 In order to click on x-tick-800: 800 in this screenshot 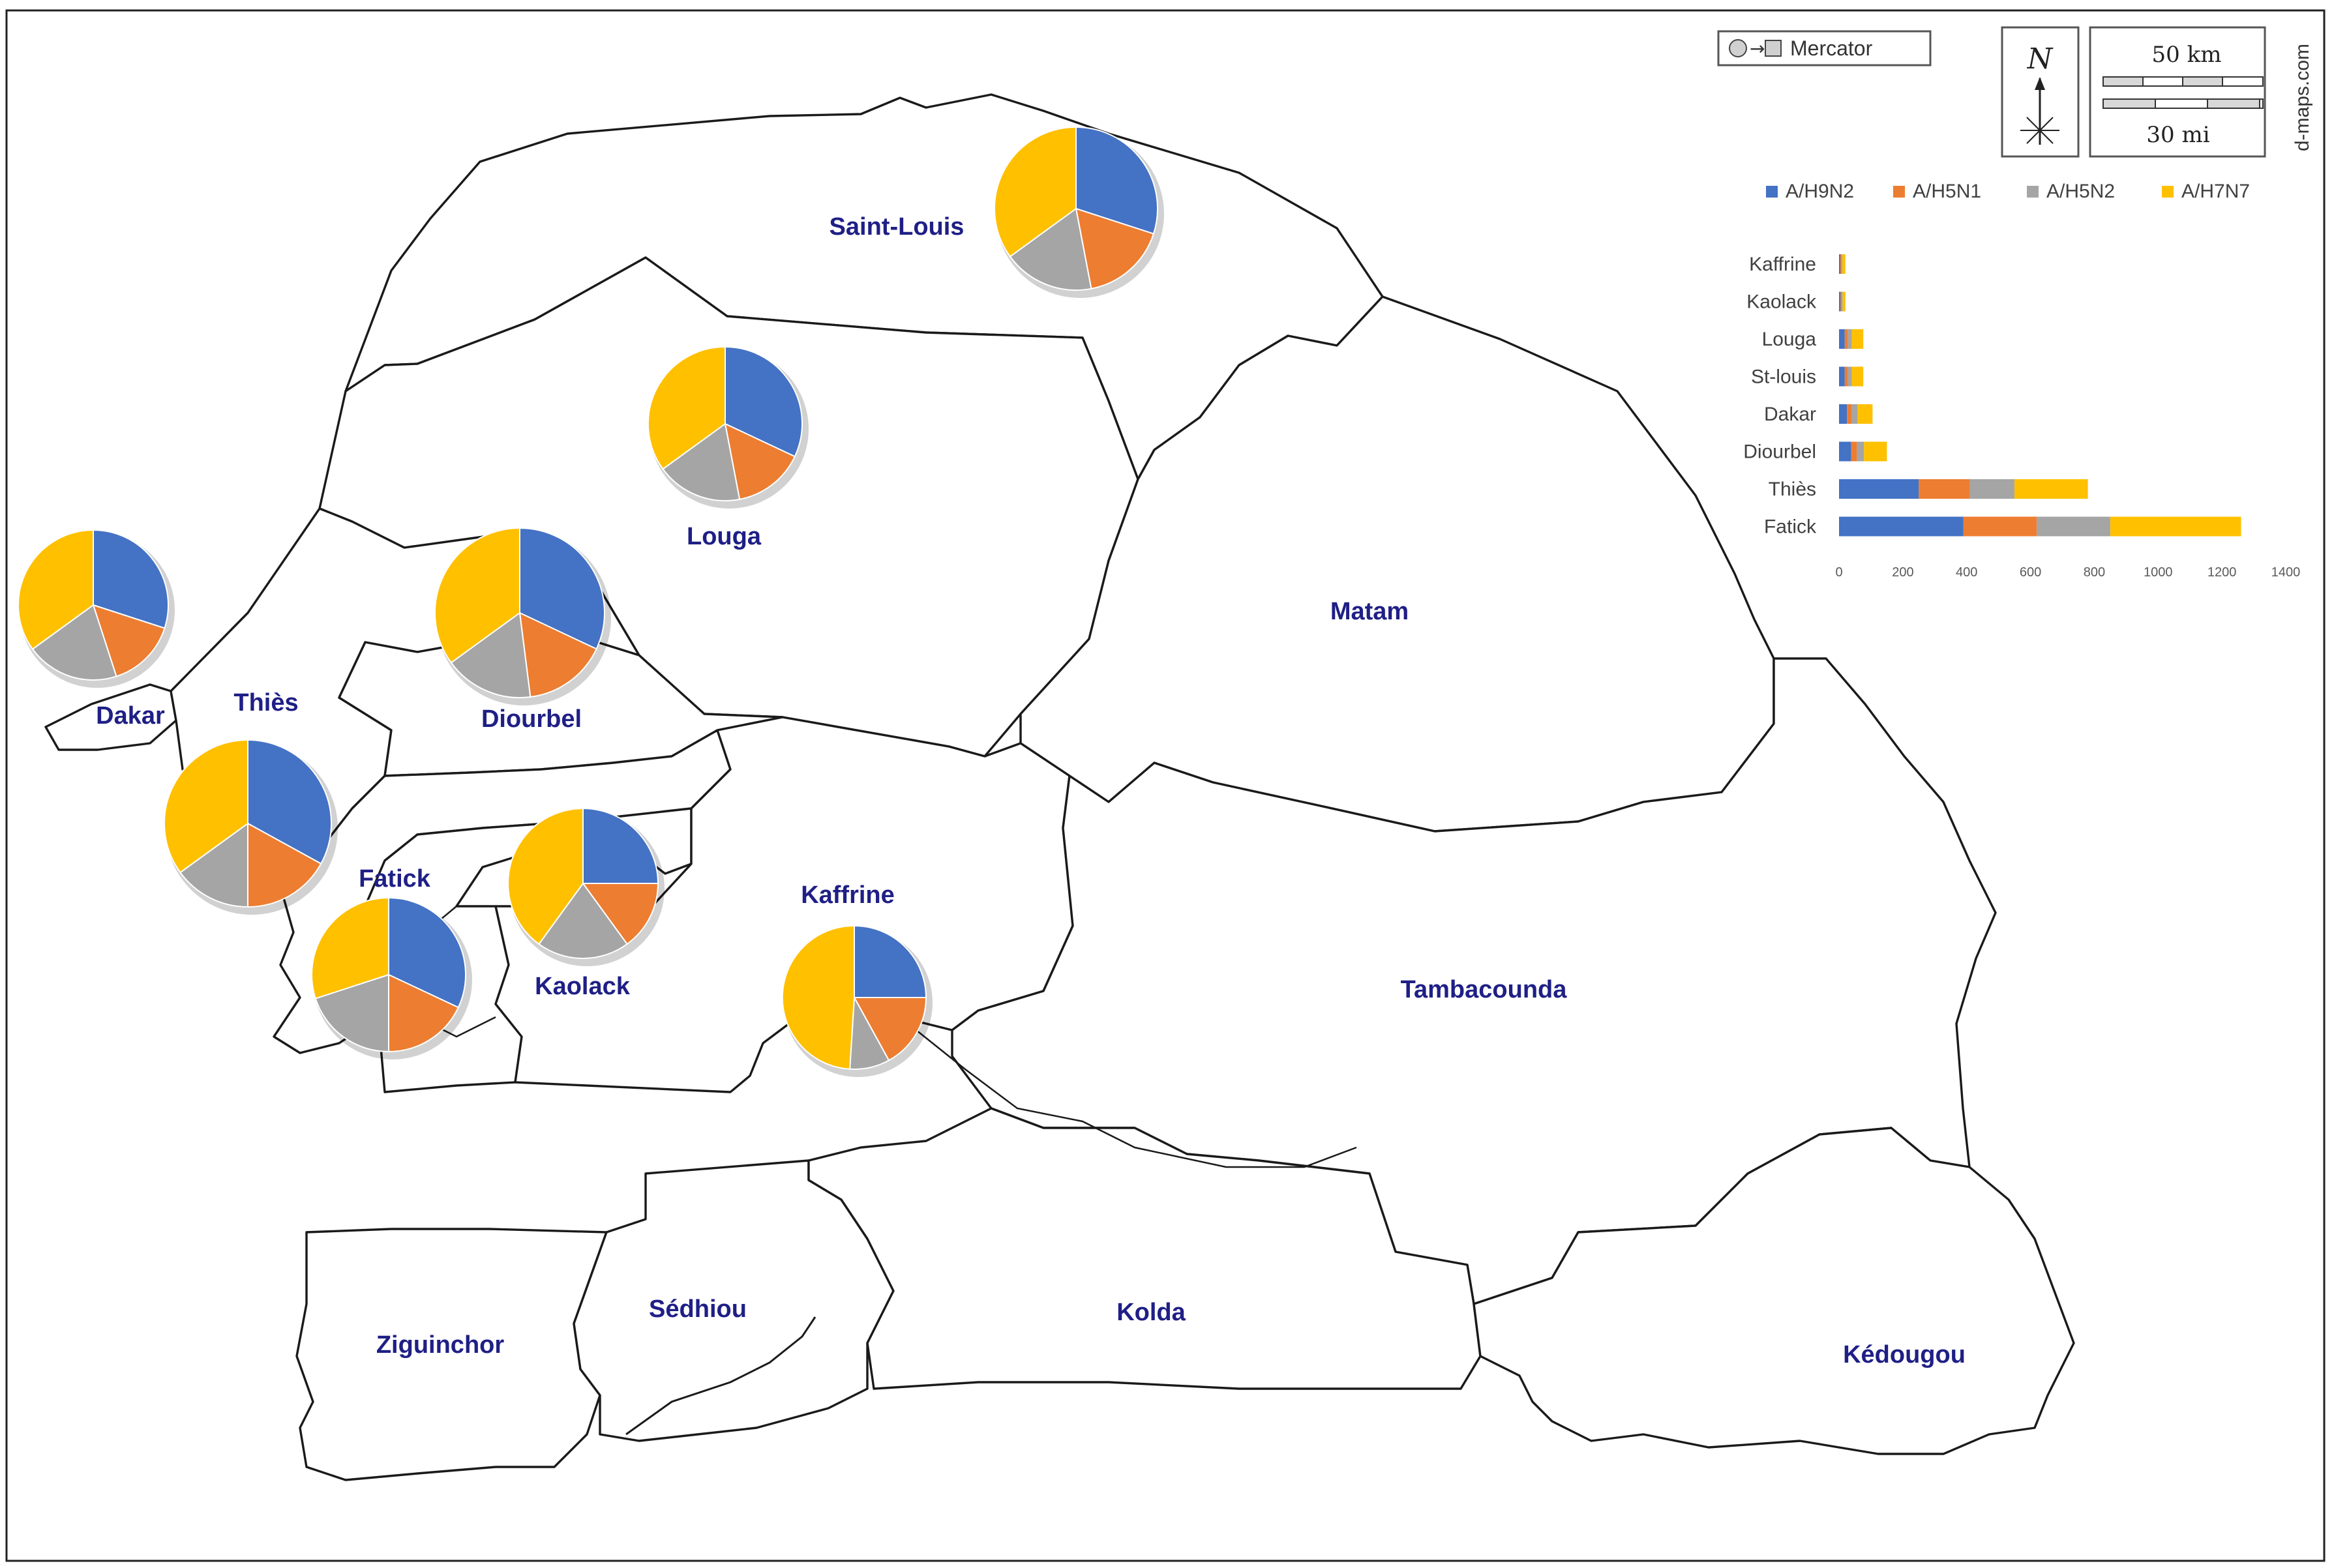, I will do `click(2094, 572)`.